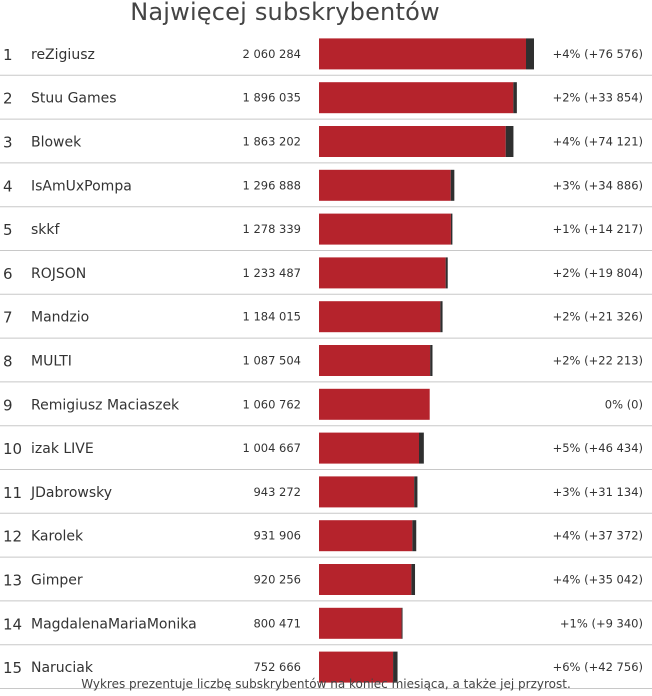  Describe the element at coordinates (8, 143) in the screenshot. I see `rank-label: 3` at that location.